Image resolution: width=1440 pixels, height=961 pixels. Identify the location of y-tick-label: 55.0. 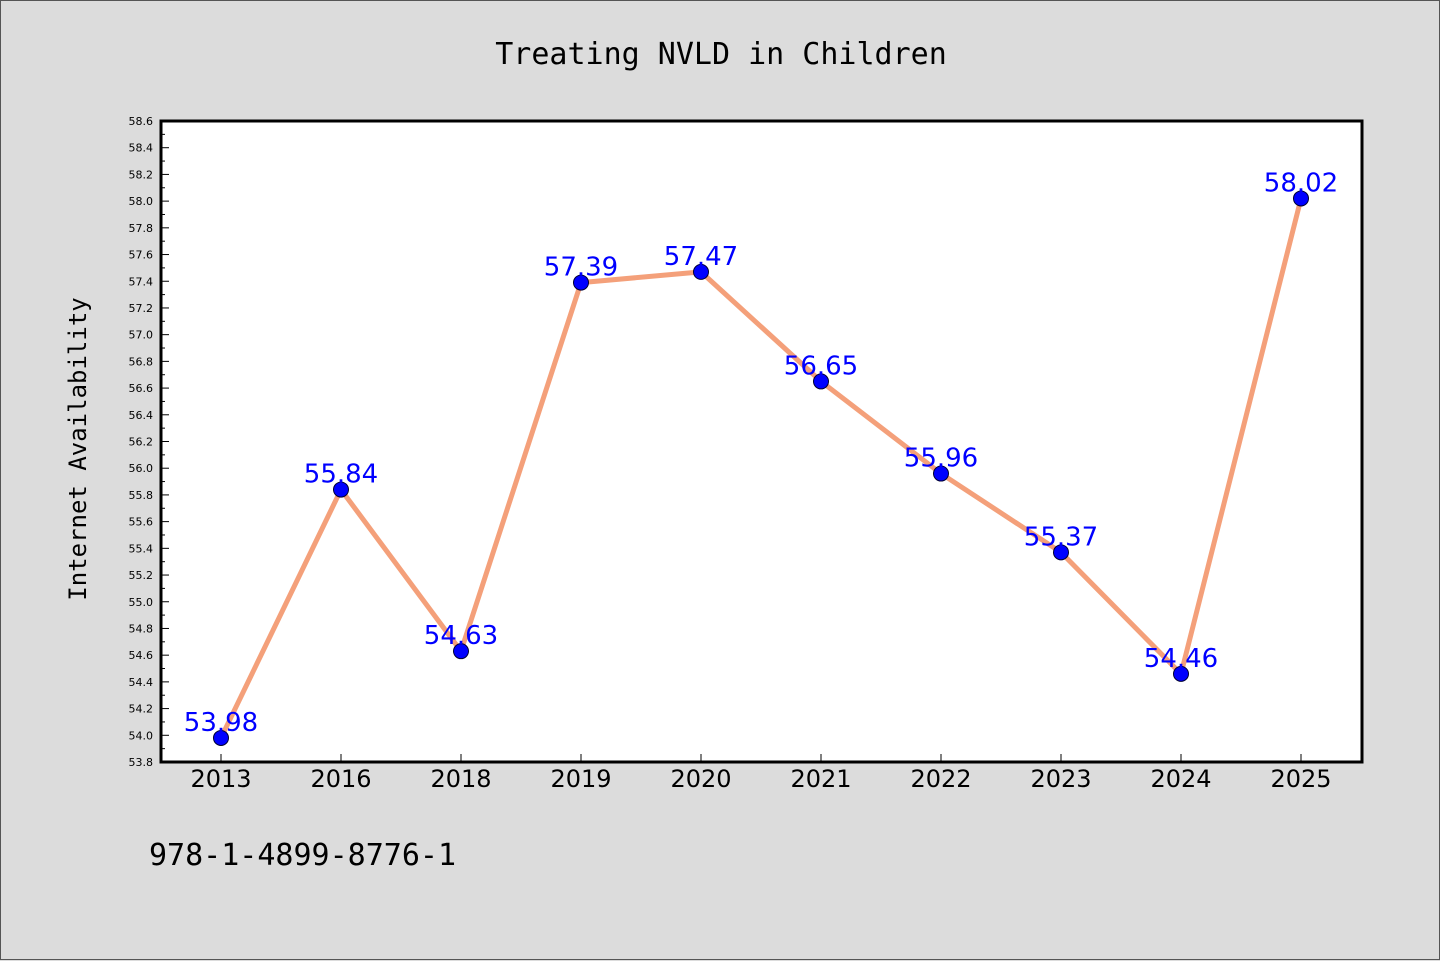
(141, 602).